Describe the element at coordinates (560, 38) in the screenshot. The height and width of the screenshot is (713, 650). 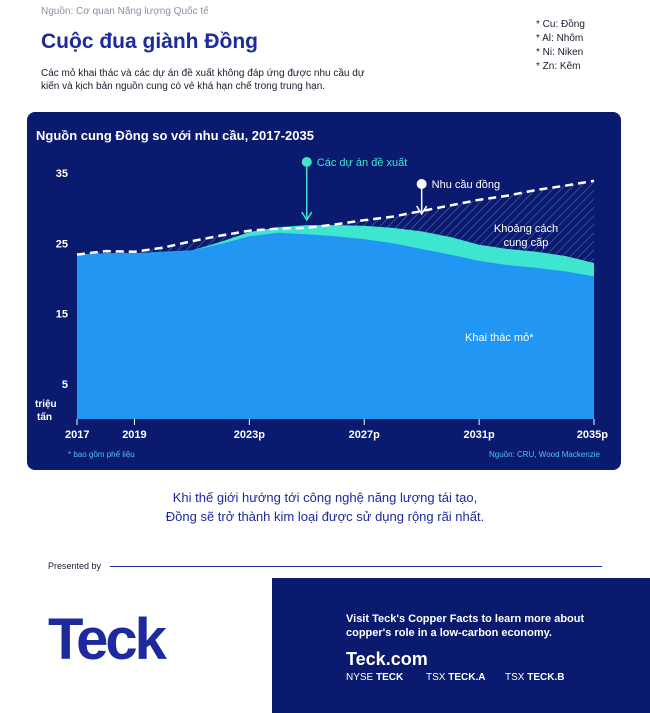
I see `legend-item: * Al: Nhôm` at that location.